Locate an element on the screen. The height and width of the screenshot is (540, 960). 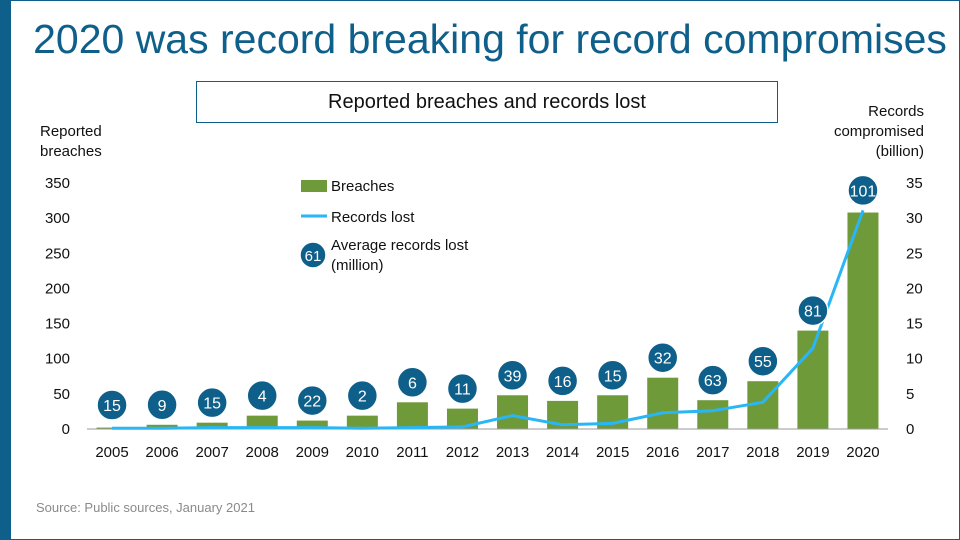
y2-tick-label: 5 is located at coordinates (910, 394).